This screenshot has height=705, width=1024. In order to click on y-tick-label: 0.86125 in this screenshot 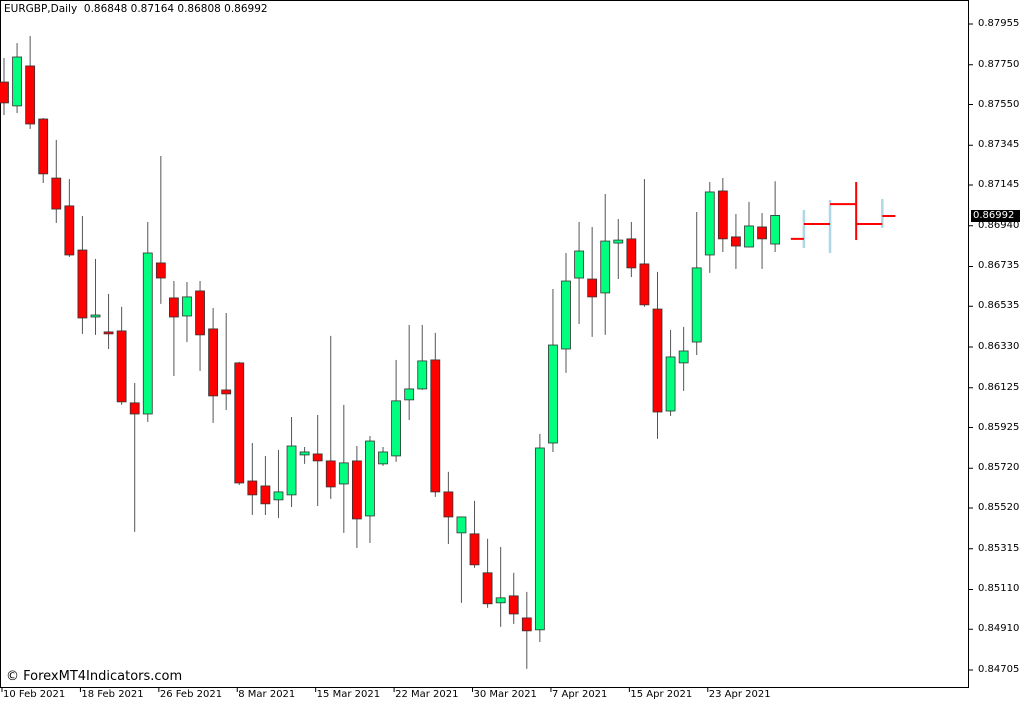, I will do `click(999, 387)`.